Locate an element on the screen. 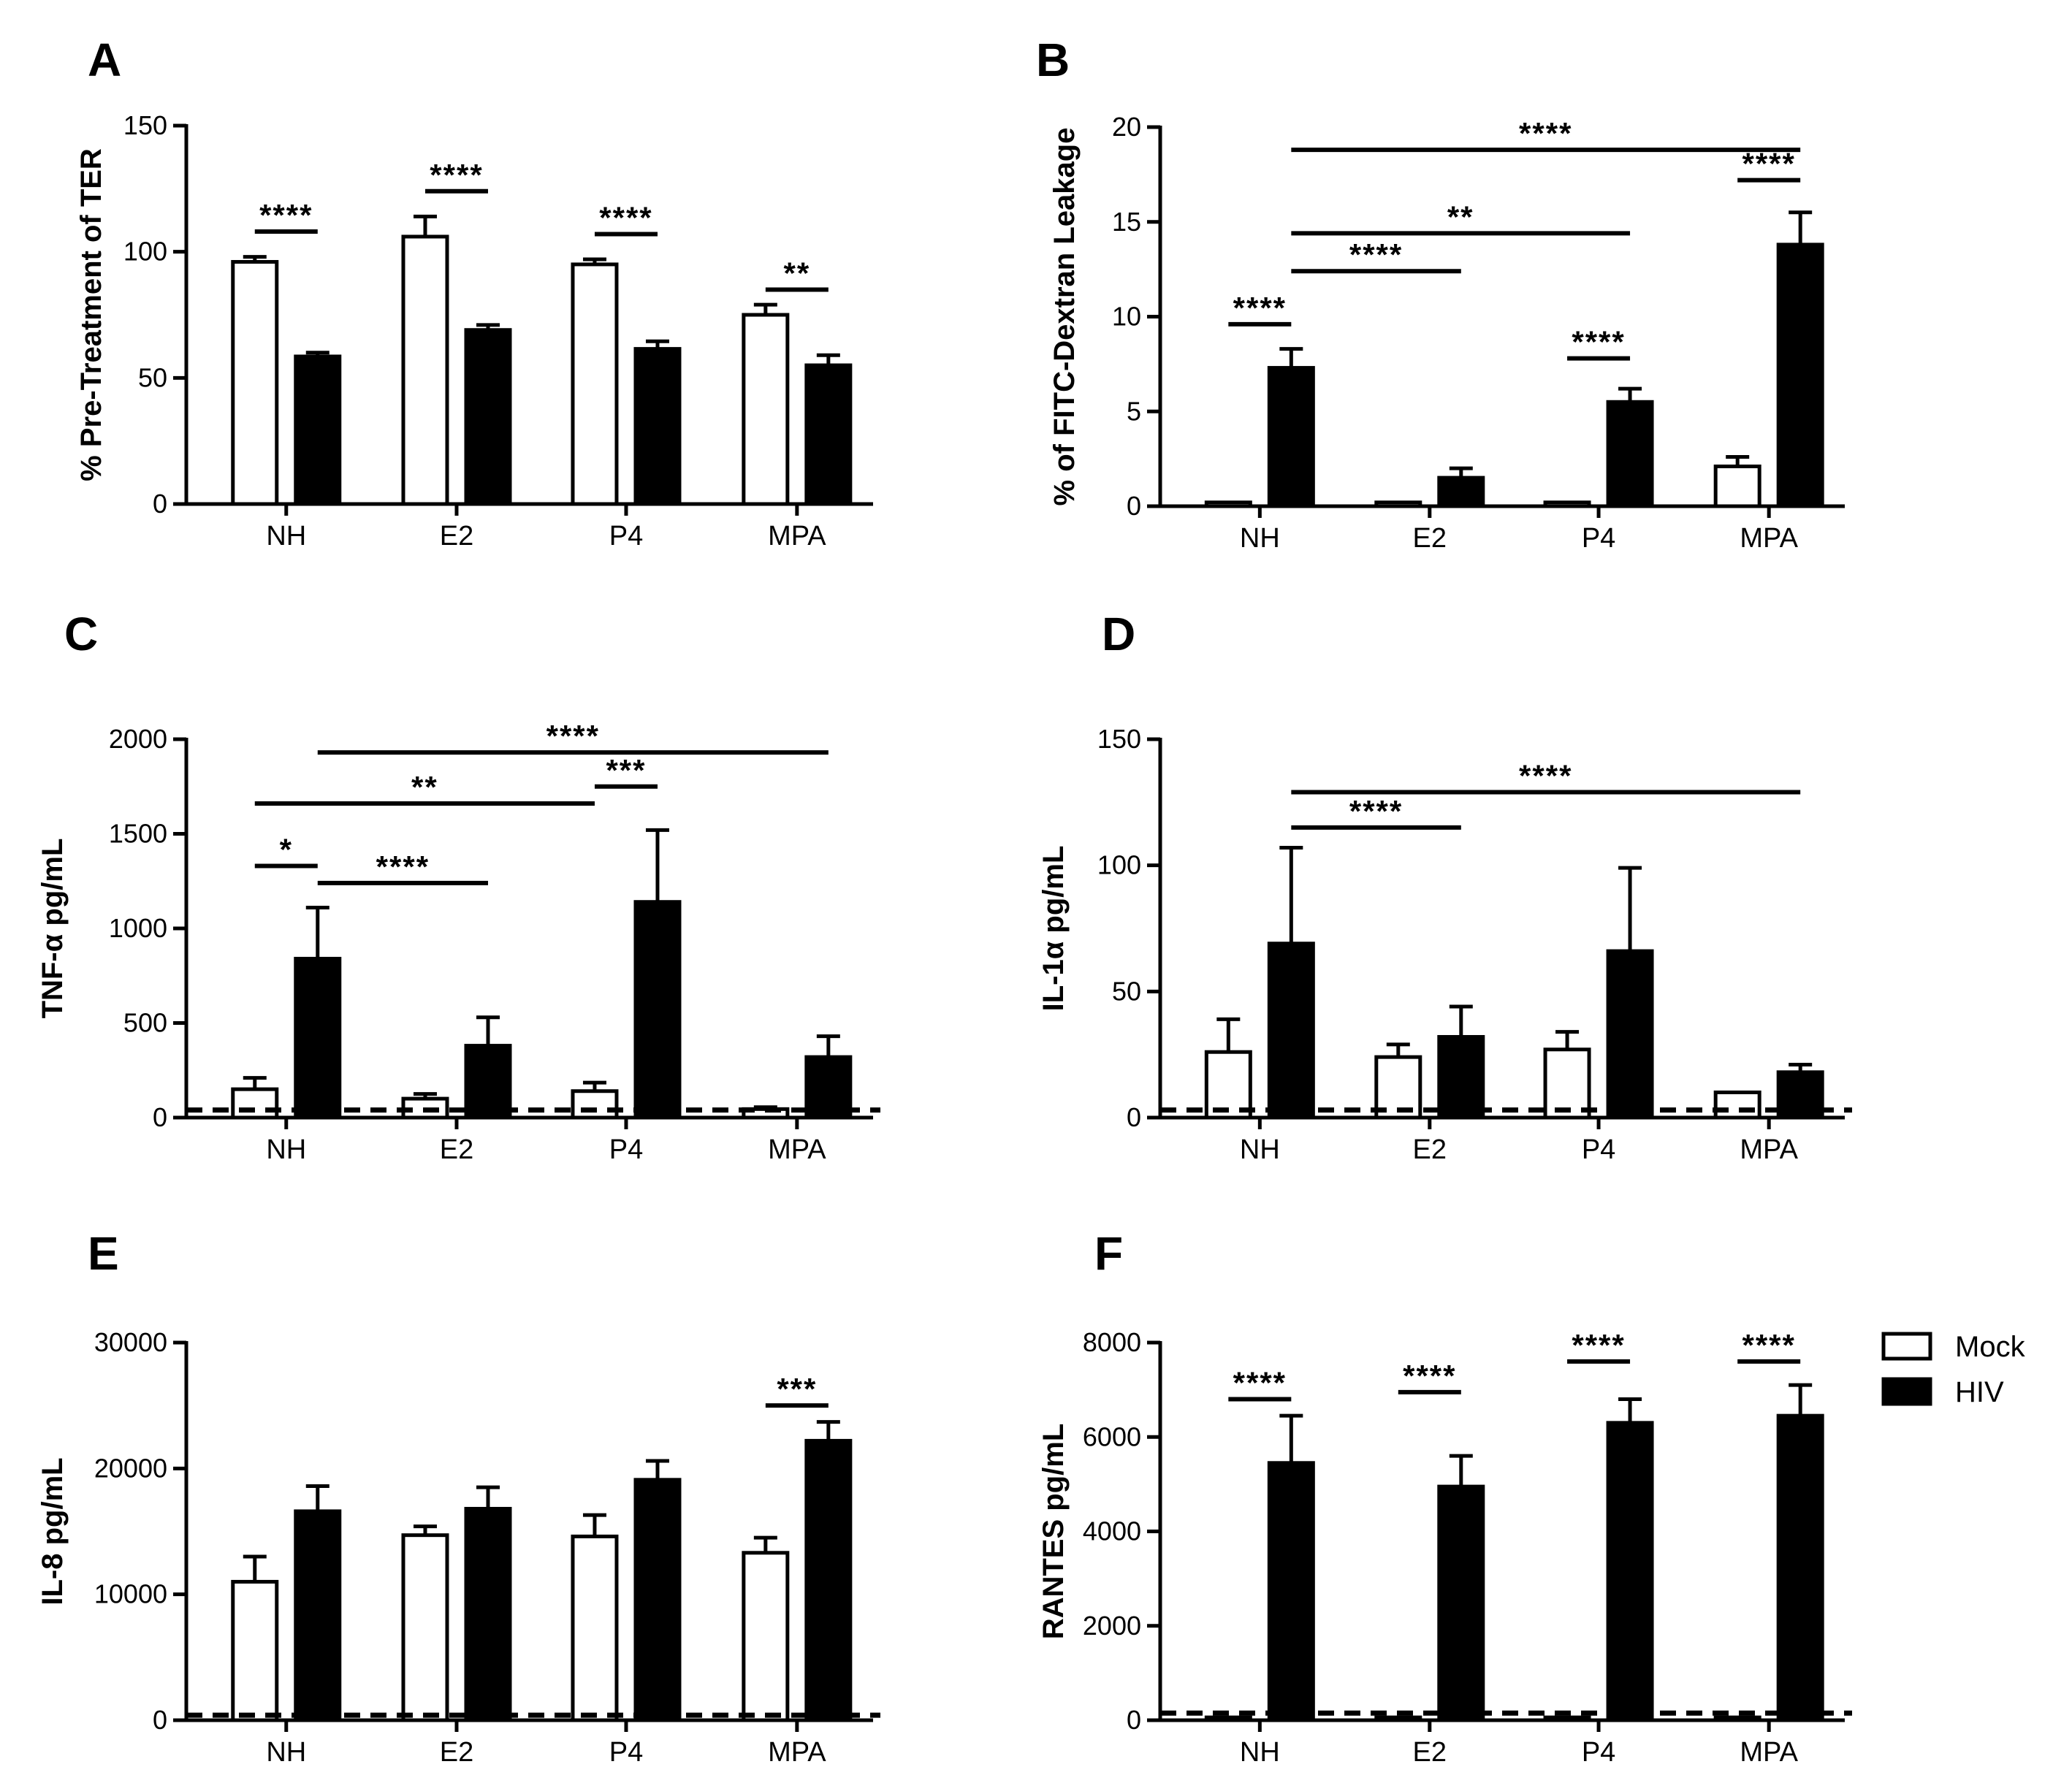  y-tick-label: 6000 is located at coordinates (1112, 1436).